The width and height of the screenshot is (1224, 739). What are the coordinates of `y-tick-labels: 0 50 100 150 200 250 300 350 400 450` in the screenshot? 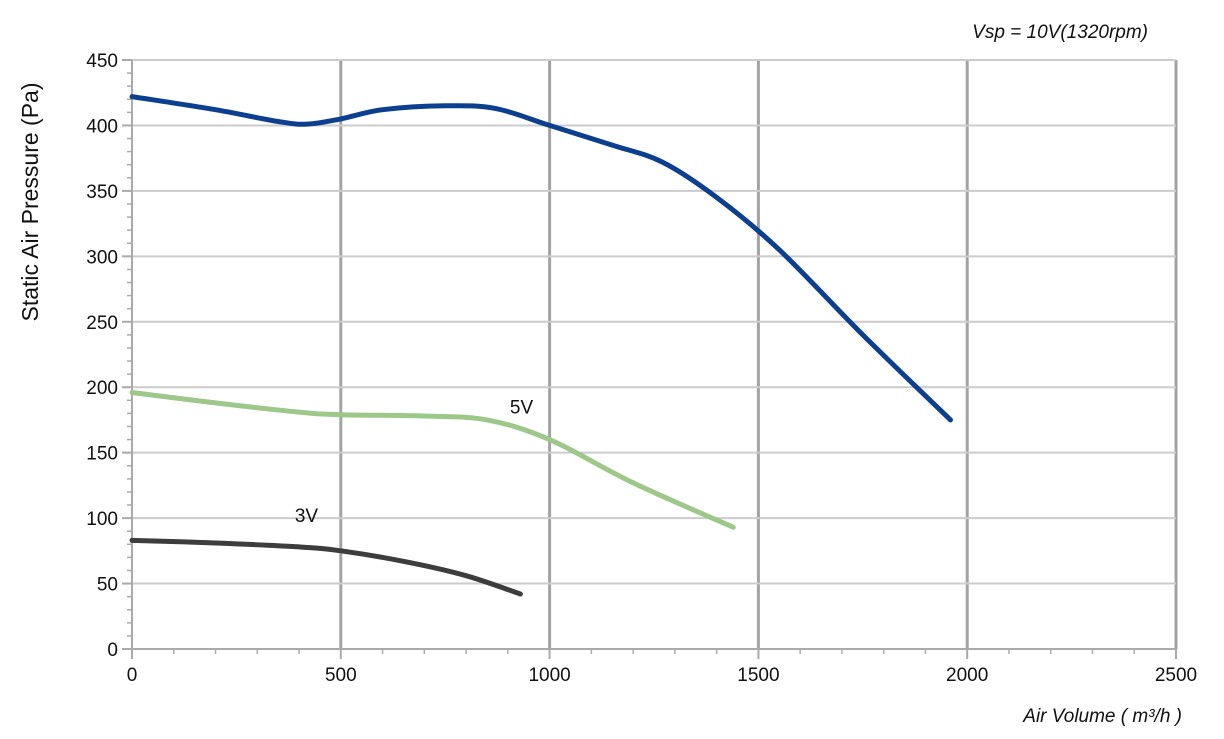 It's located at (102, 356).